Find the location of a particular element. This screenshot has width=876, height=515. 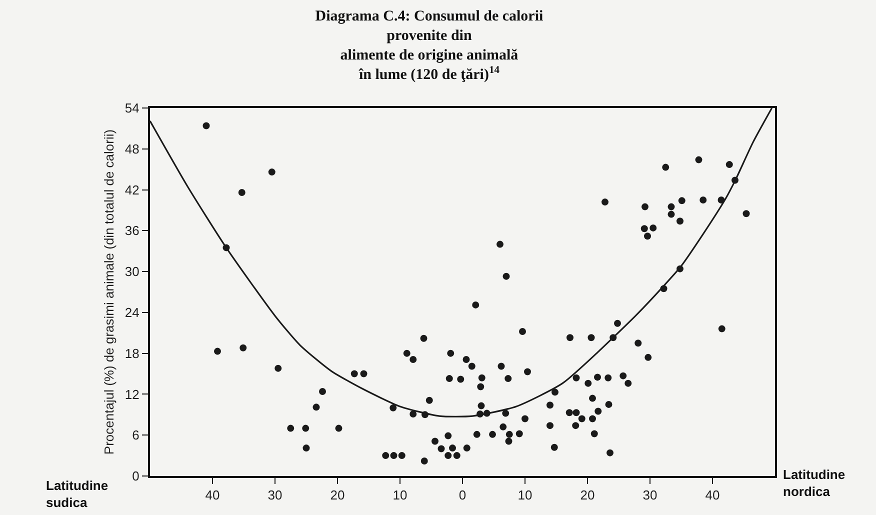

text: Latitudine nordica is located at coordinates (814, 483).